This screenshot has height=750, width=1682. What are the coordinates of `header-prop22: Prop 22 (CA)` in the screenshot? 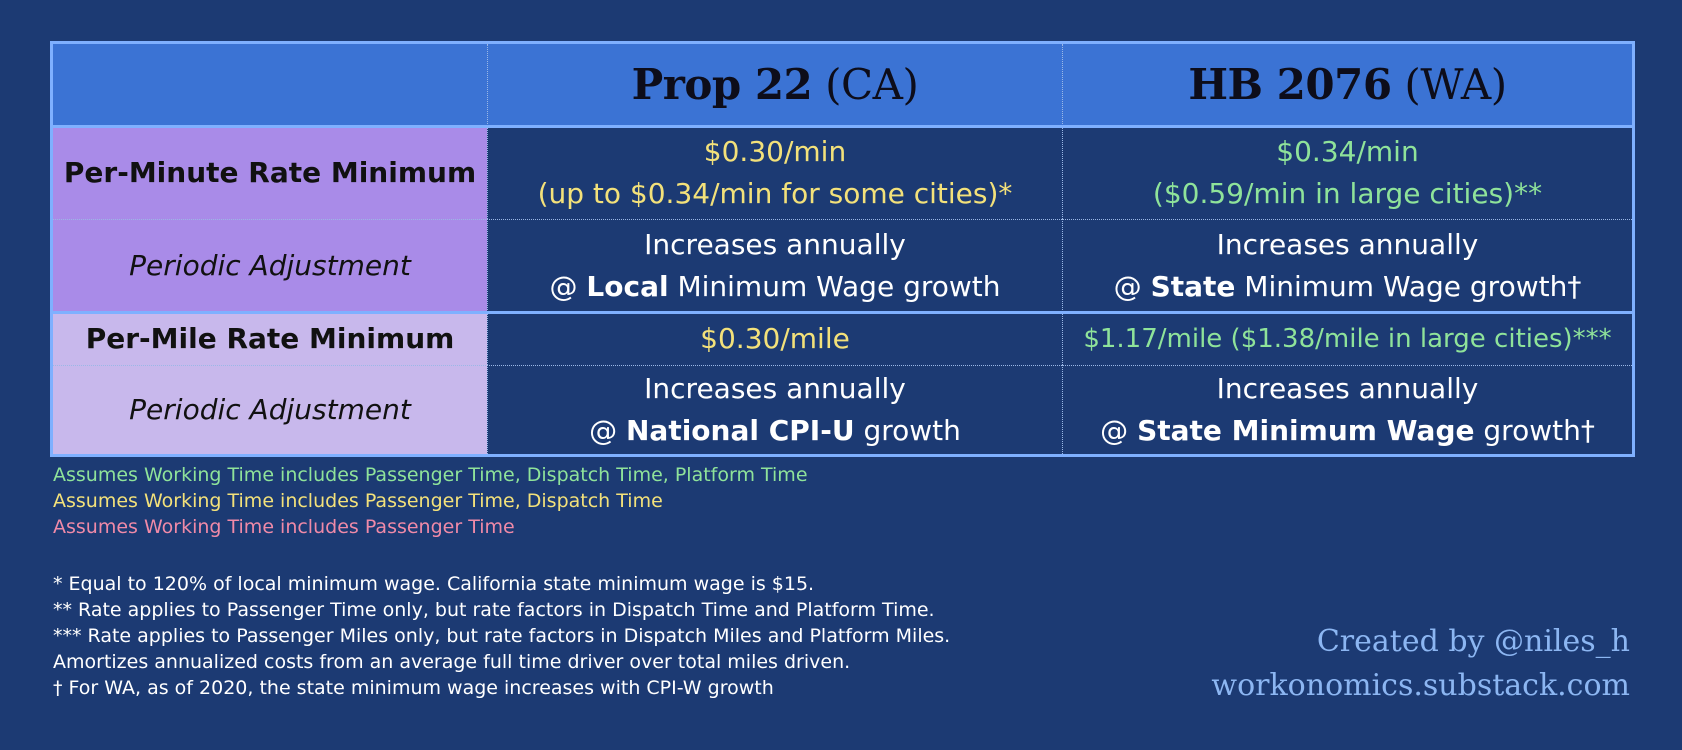 It's located at (774, 85).